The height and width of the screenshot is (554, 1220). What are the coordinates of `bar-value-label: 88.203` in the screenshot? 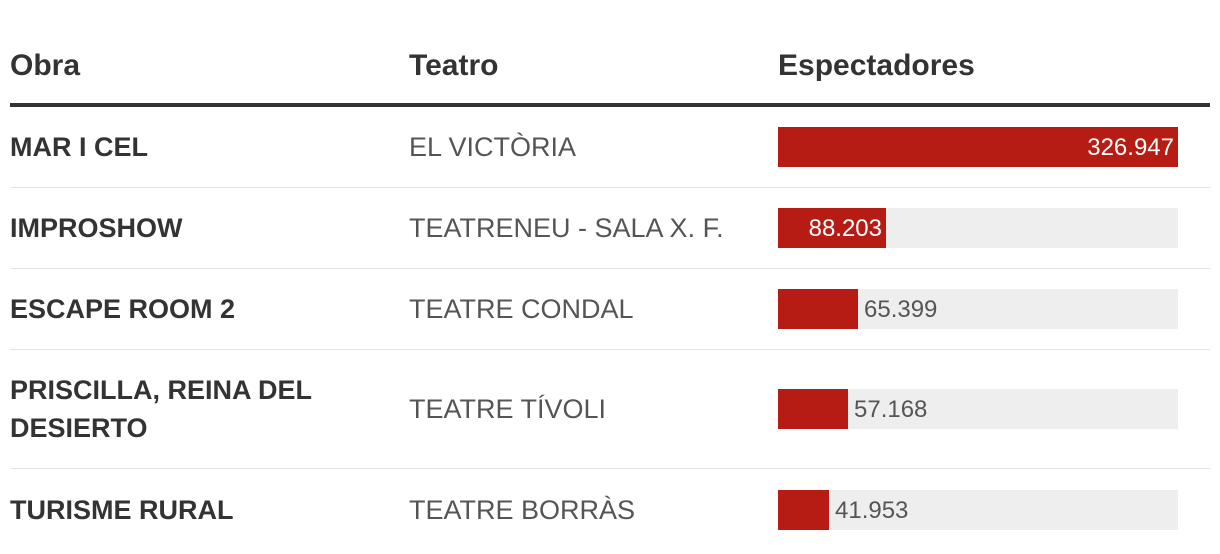 It's located at (845, 228).